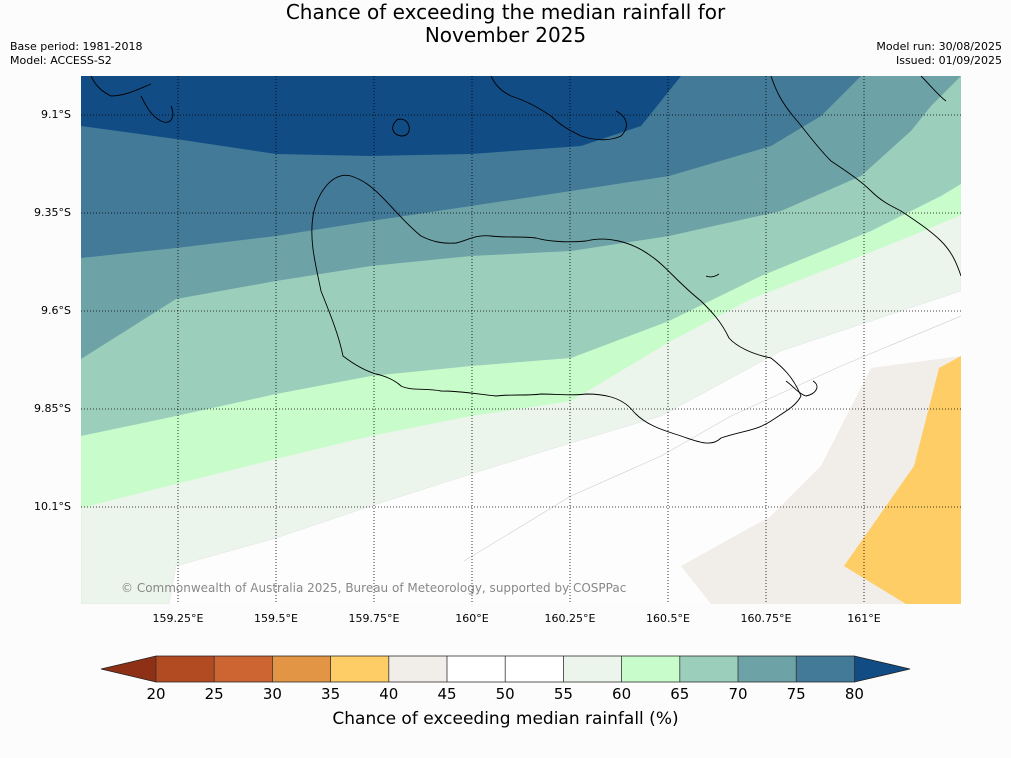  Describe the element at coordinates (52, 506) in the screenshot. I see `lat-label-5: 10.1°S` at that location.